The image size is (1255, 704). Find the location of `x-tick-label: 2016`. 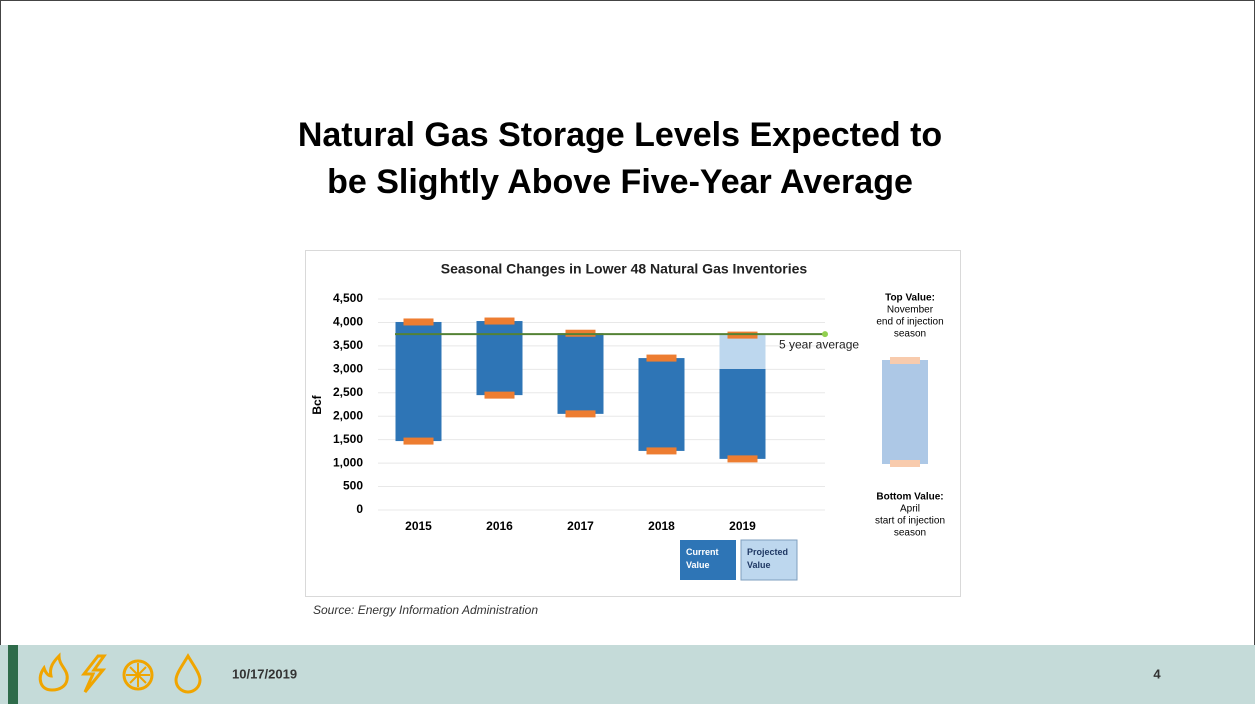

x-tick-label: 2016 is located at coordinates (499, 526).